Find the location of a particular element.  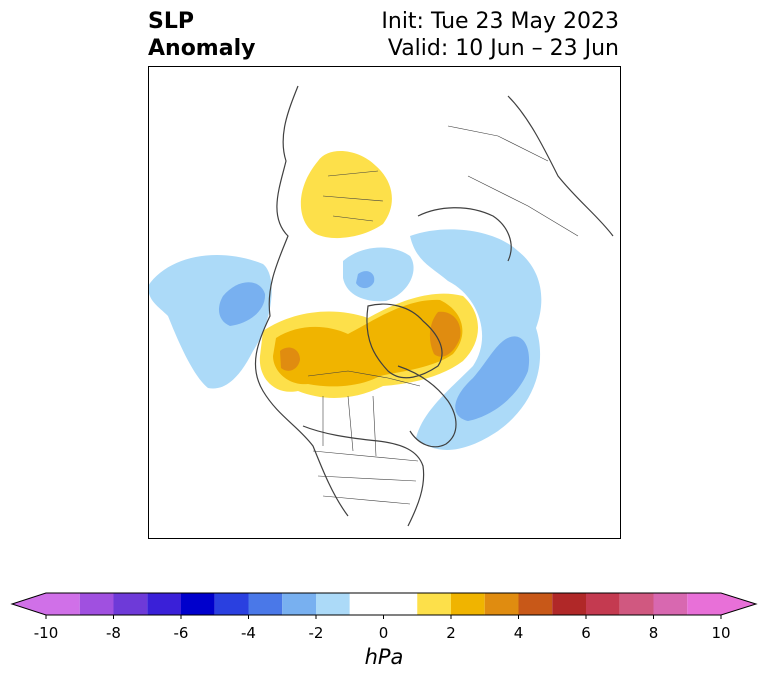

colorbar-tick-label: -6 is located at coordinates (181, 633).